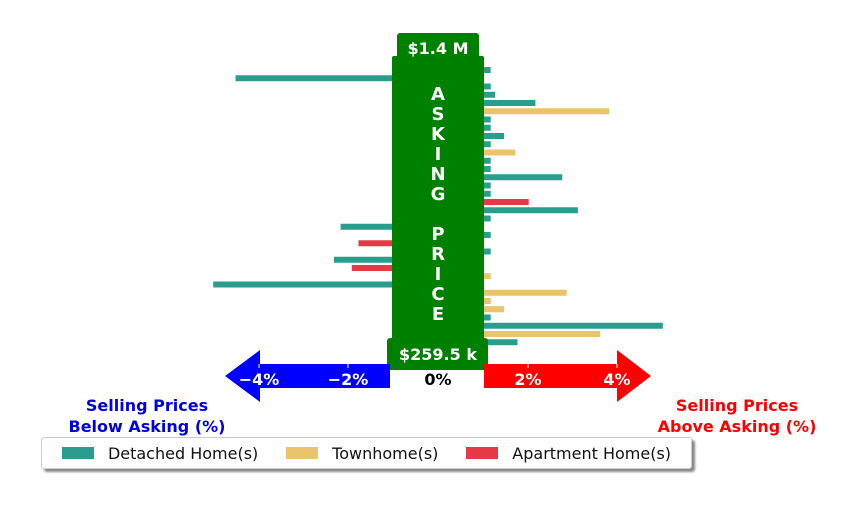 The height and width of the screenshot is (509, 860). Describe the element at coordinates (437, 379) in the screenshot. I see `x-tick-label-3: 0%` at that location.